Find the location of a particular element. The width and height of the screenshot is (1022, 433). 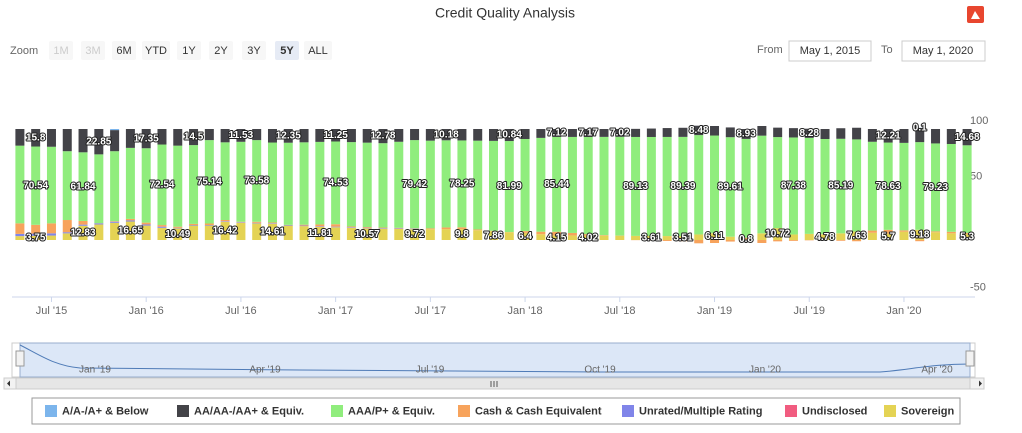

from-value: May 1, 2015 is located at coordinates (830, 51).